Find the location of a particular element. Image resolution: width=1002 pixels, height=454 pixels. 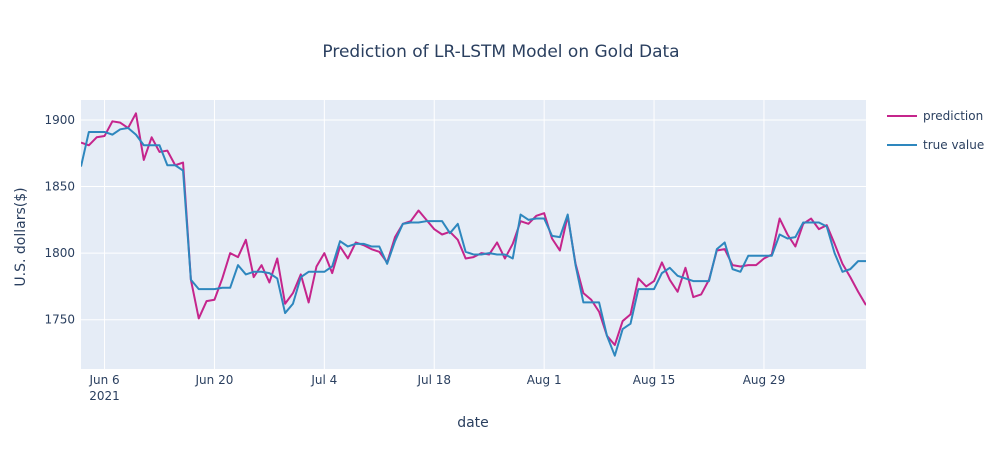

legend-item-true-value: true value is located at coordinates (935, 145).